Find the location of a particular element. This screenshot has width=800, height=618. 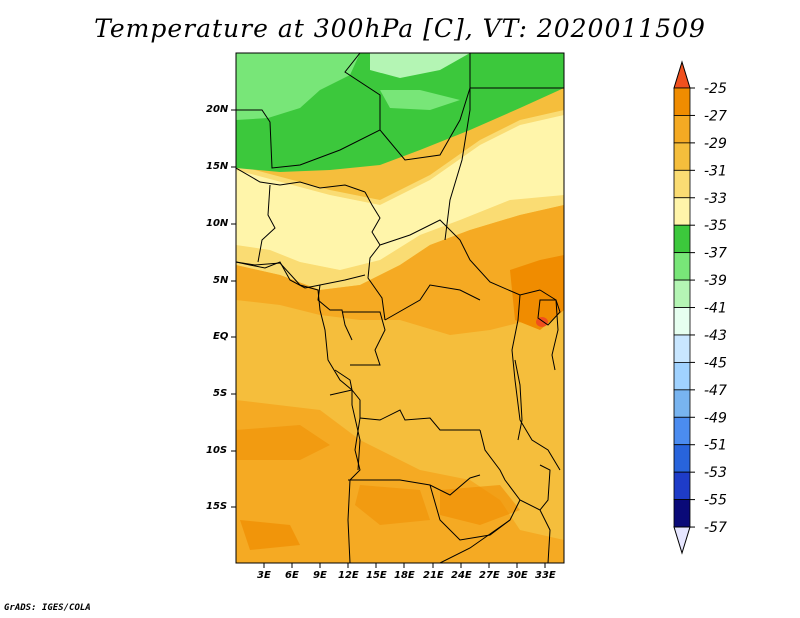

lon-label-27e: 27E is located at coordinates (489, 575).